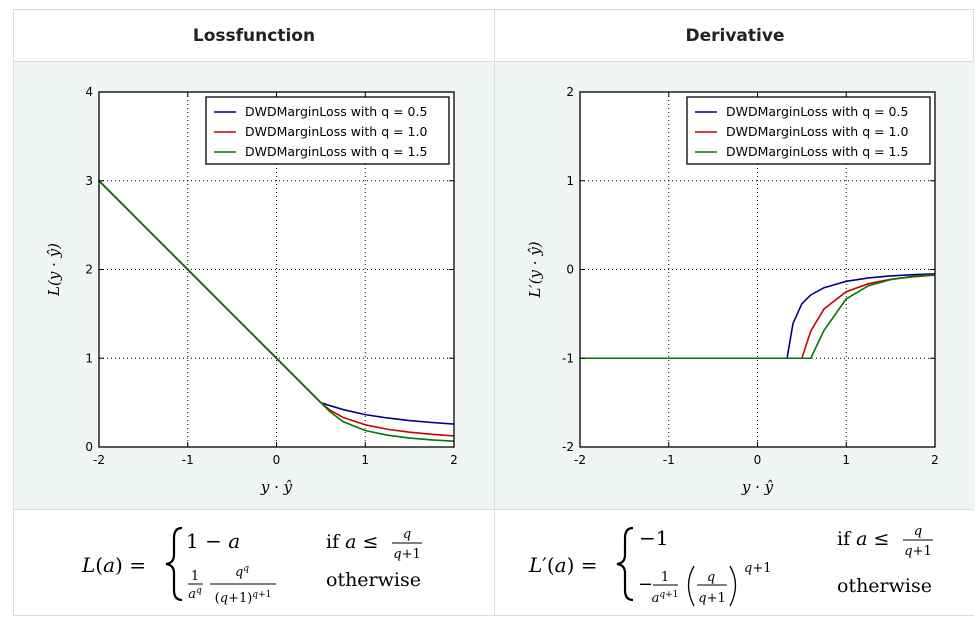  Describe the element at coordinates (863, 539) in the screenshot. I see `derivative-case1-cond: if a ≤` at that location.